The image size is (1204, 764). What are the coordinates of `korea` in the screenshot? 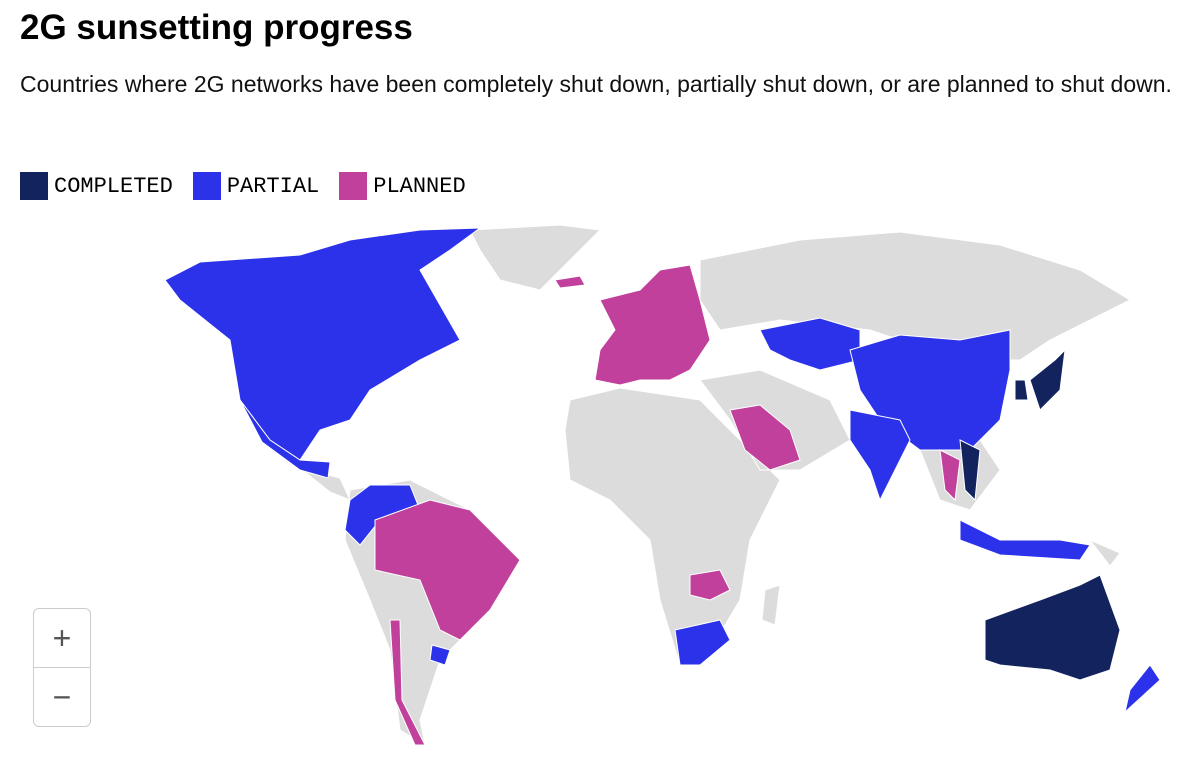 It's located at (1021, 390).